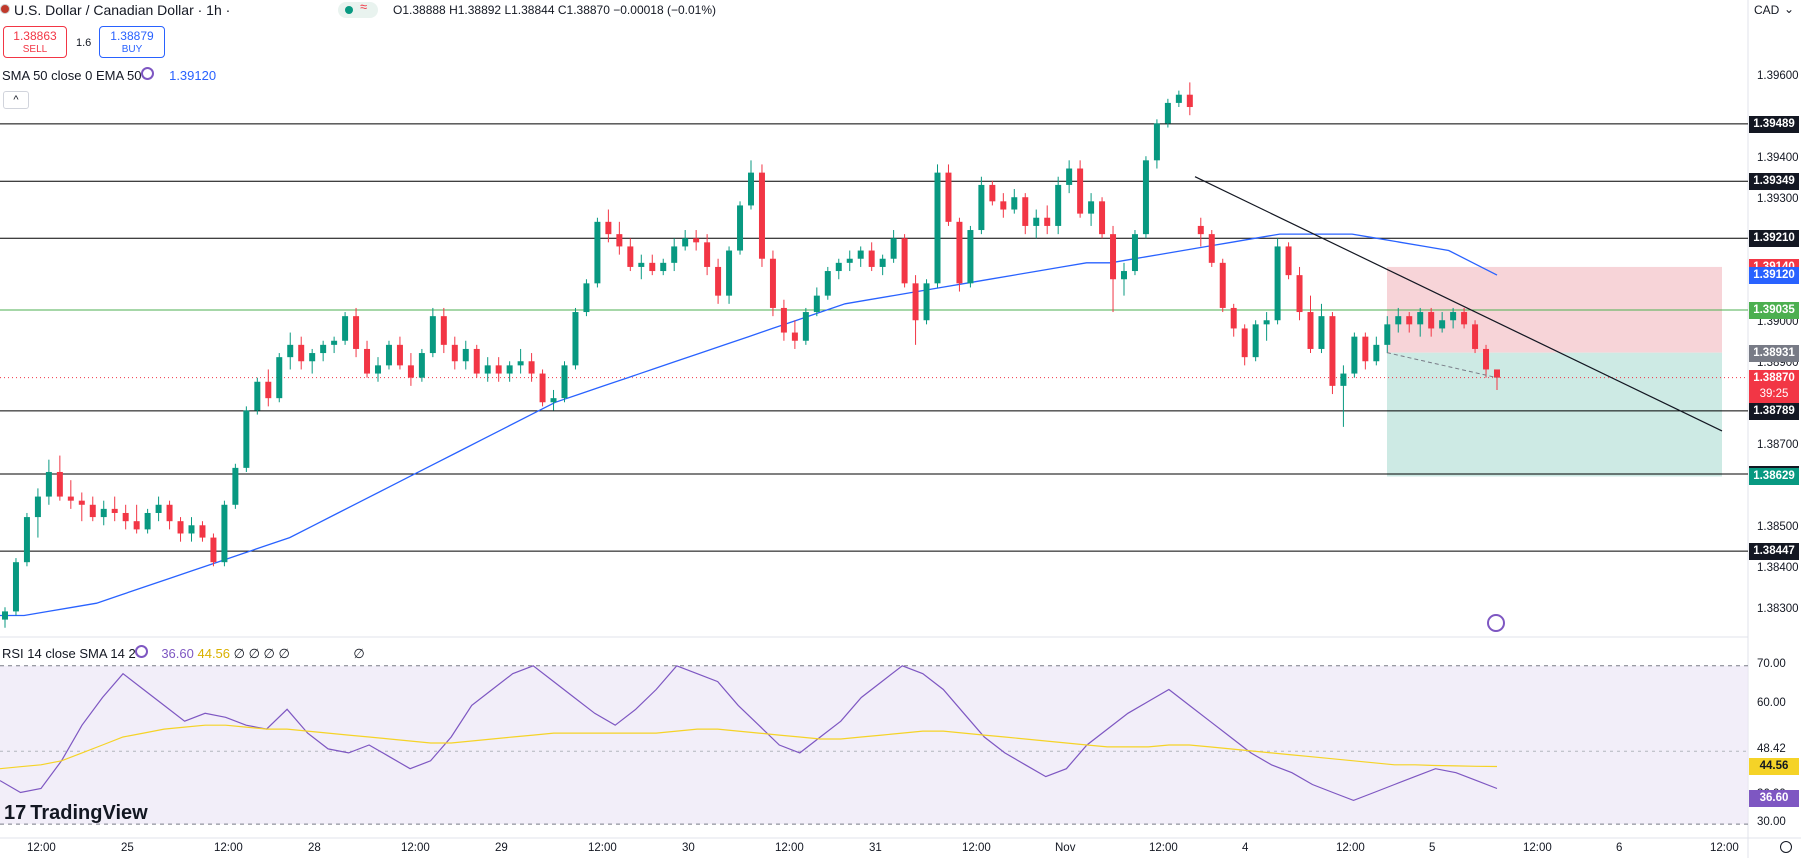 The height and width of the screenshot is (858, 1801). Describe the element at coordinates (1767, 10) in the screenshot. I see `currency-selector: CAD` at that location.